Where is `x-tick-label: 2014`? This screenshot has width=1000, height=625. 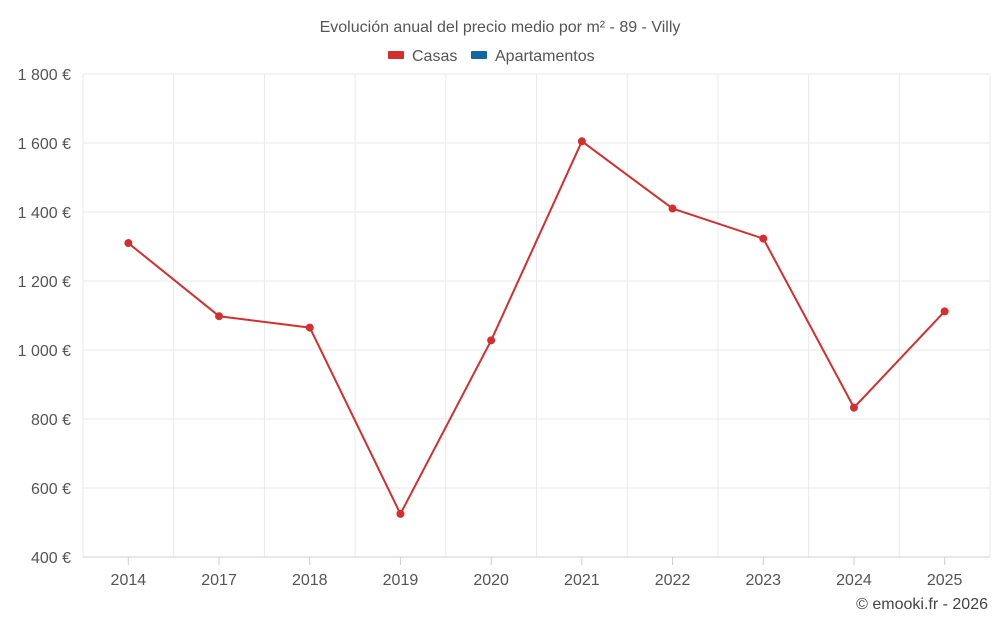 x-tick-label: 2014 is located at coordinates (129, 580).